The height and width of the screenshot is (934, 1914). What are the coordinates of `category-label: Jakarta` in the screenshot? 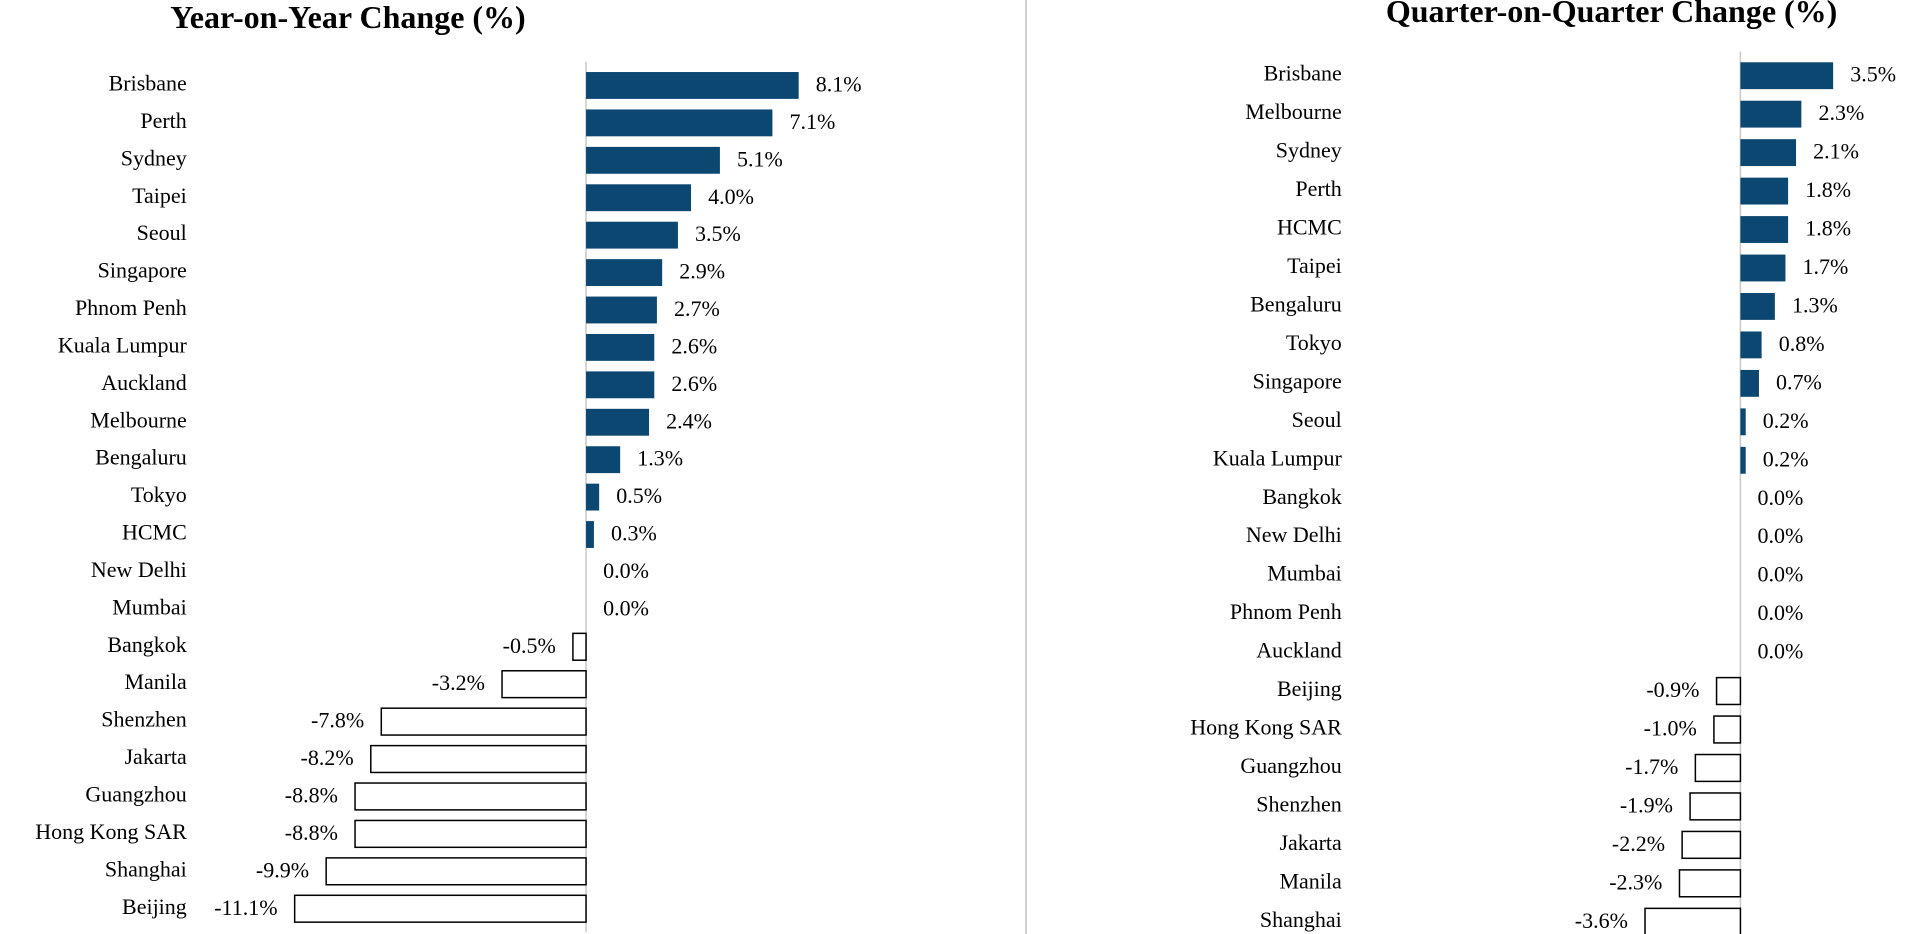 It's located at (1310, 842).